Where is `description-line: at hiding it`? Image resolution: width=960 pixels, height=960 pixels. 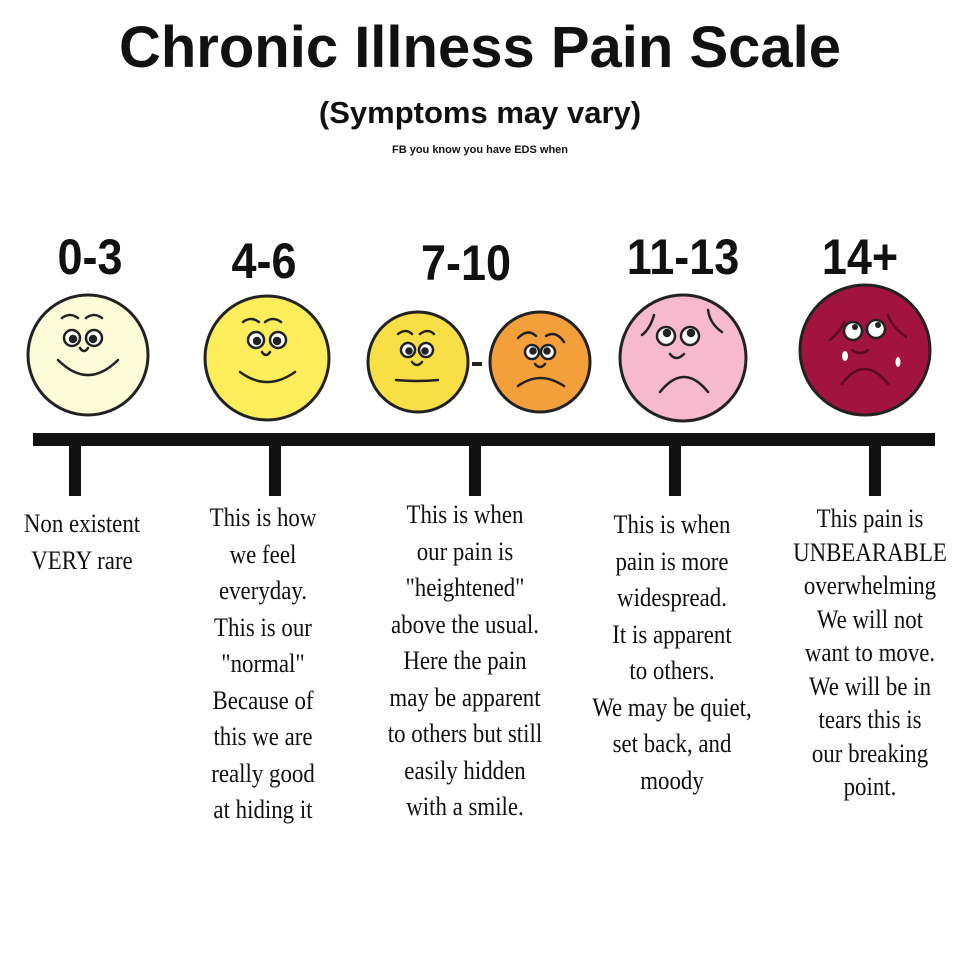
description-line: at hiding it is located at coordinates (263, 809).